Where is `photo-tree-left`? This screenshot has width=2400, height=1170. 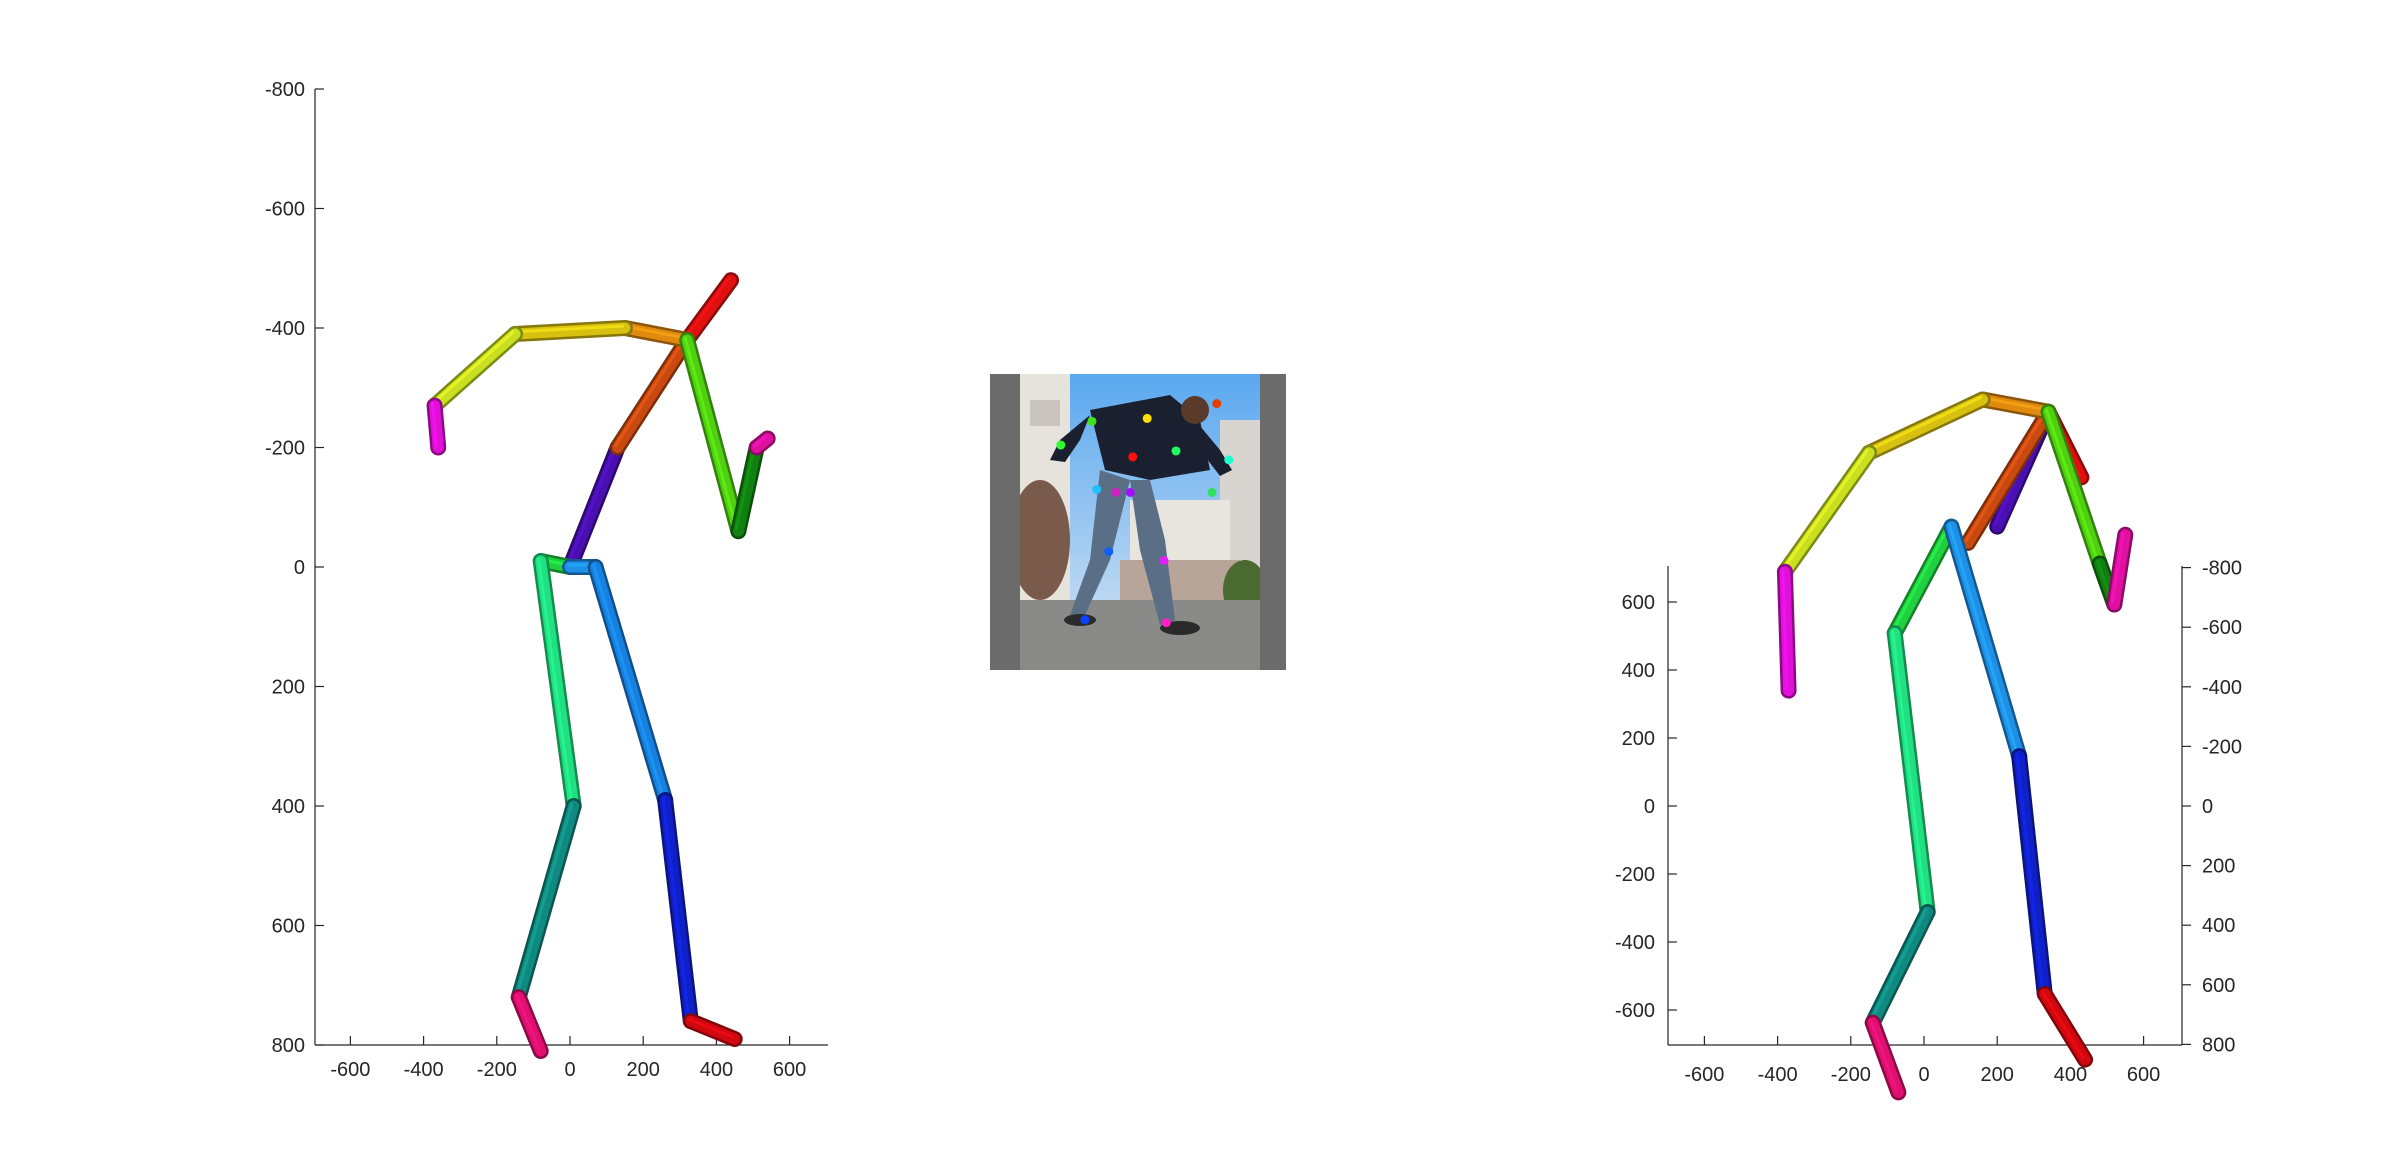
photo-tree-left is located at coordinates (1045, 540).